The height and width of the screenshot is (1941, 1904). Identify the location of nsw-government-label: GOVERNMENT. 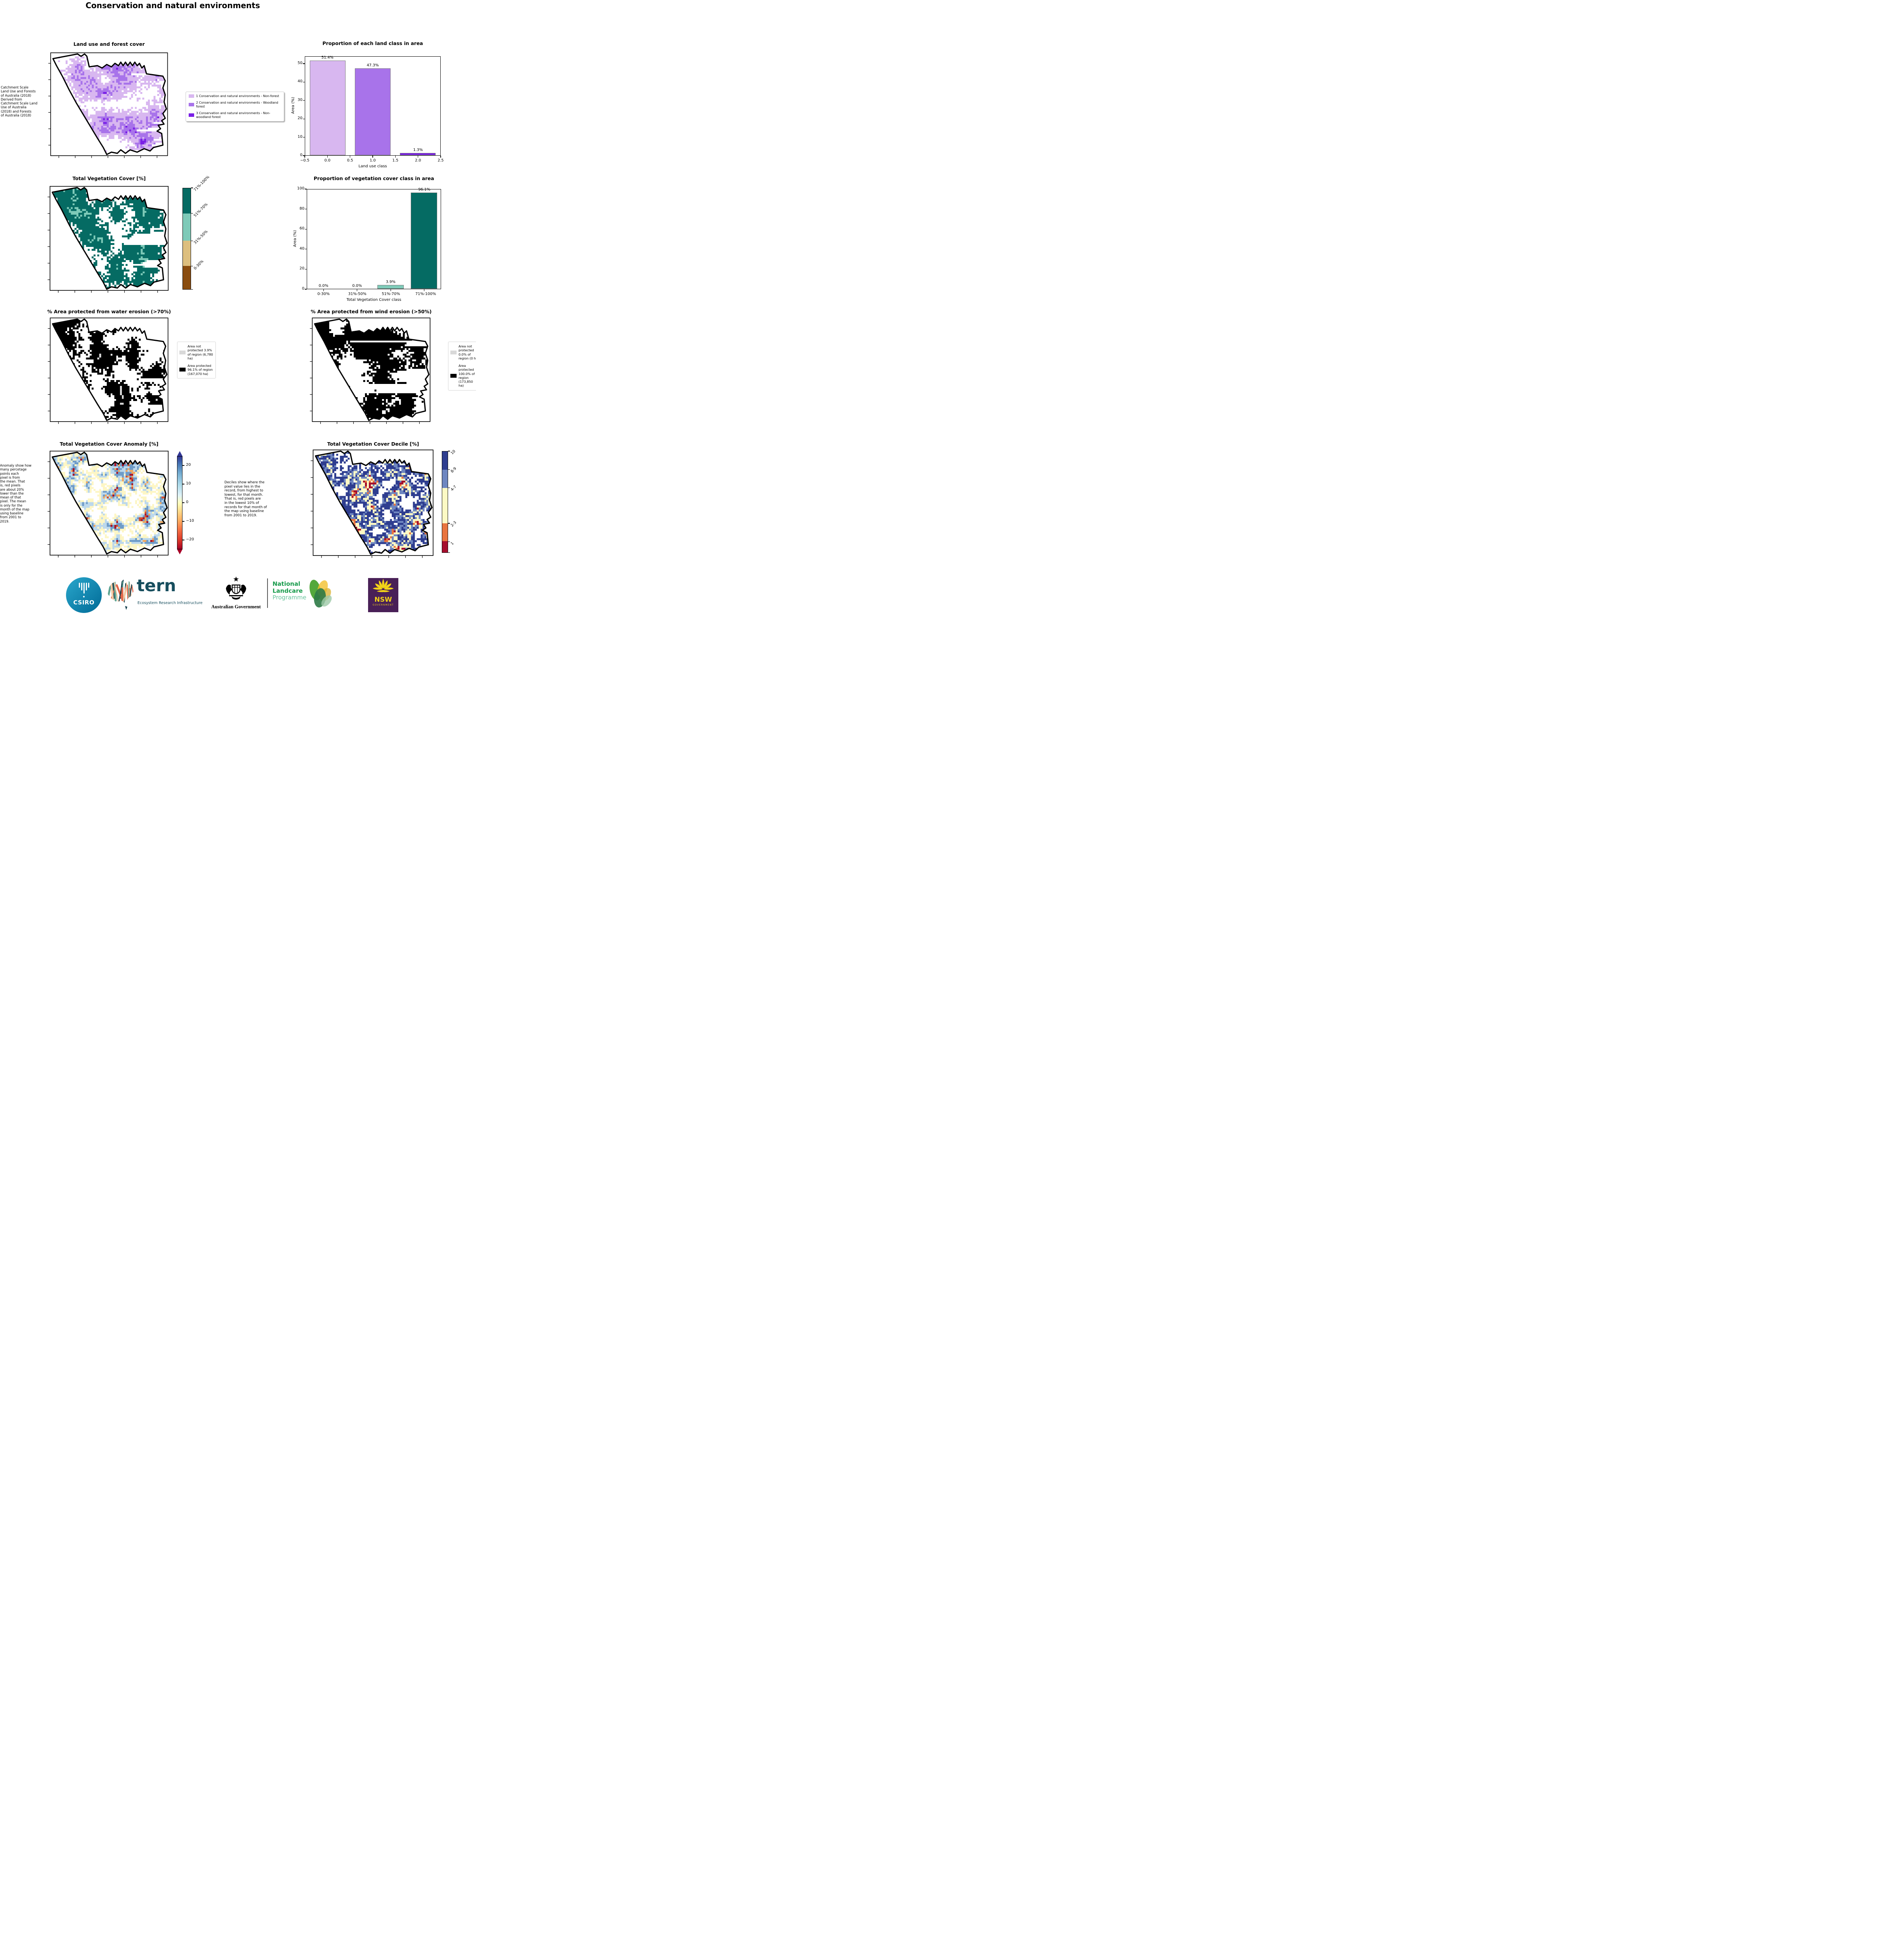
(383, 605).